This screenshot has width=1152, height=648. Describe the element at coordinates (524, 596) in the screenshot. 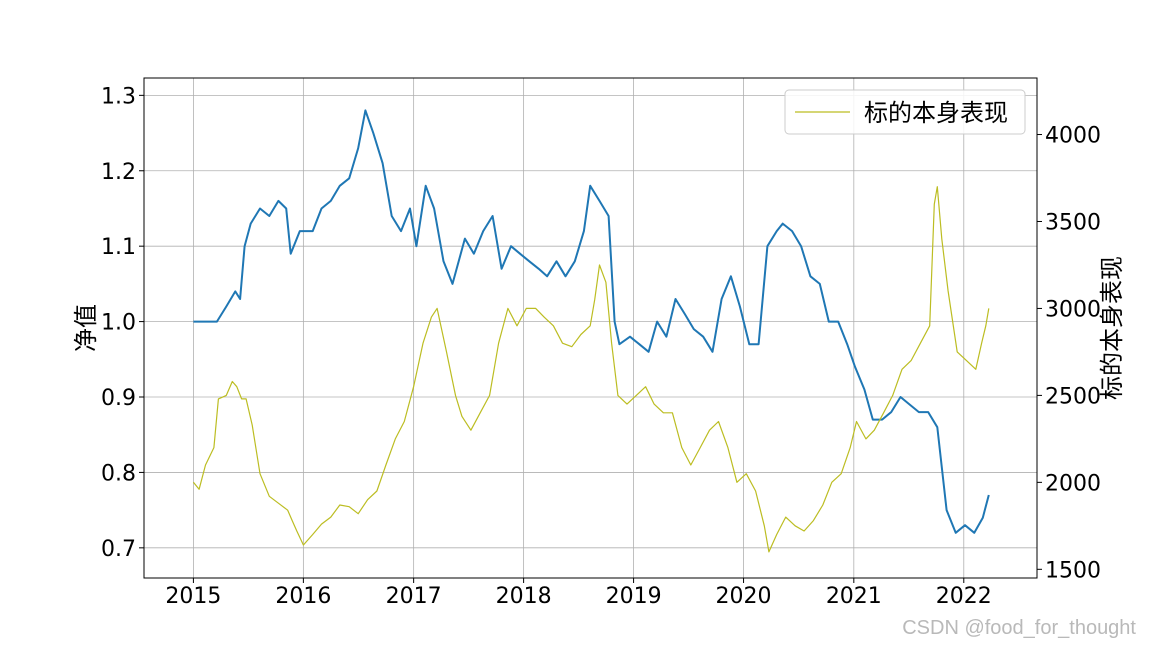

I see `x-tick-label: 2018` at that location.